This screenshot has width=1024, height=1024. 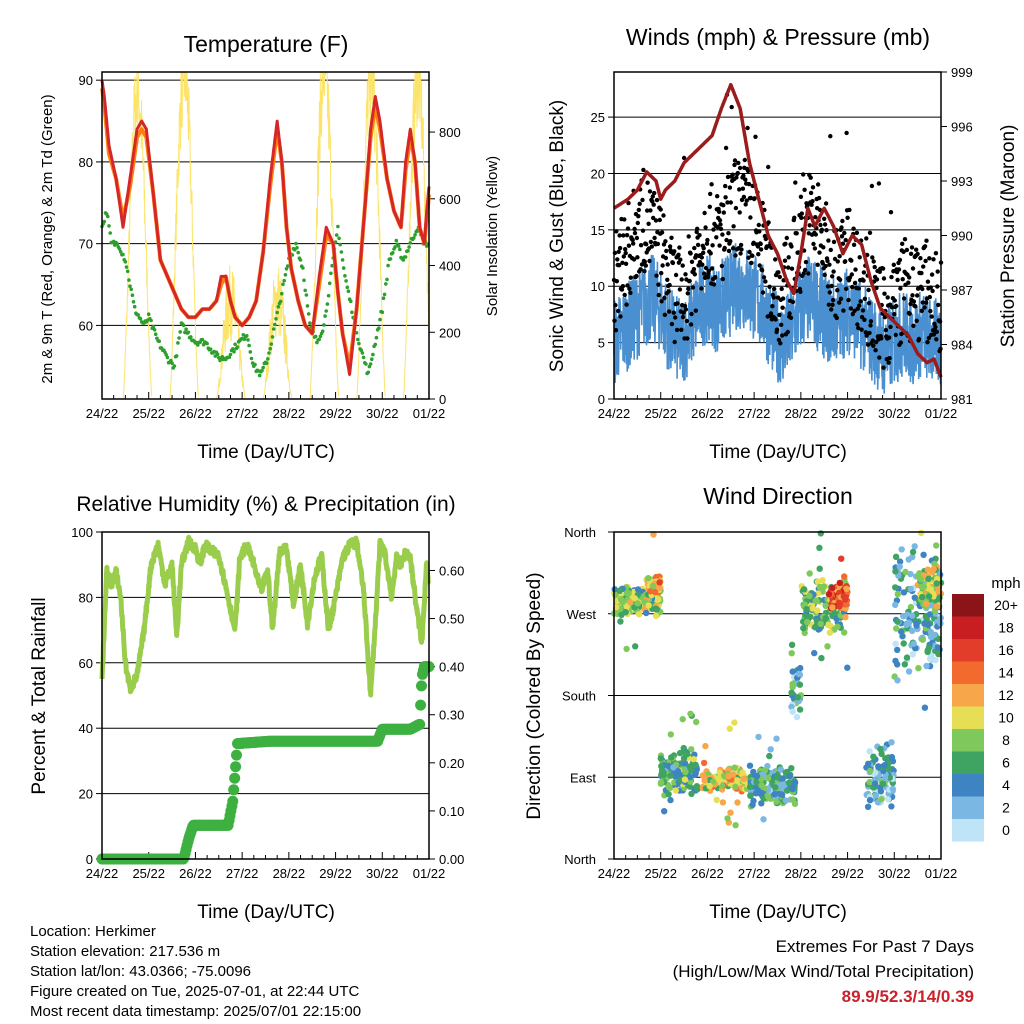 What do you see at coordinates (778, 912) in the screenshot?
I see `direction-xlabel: Time (Day/UTC)` at bounding box center [778, 912].